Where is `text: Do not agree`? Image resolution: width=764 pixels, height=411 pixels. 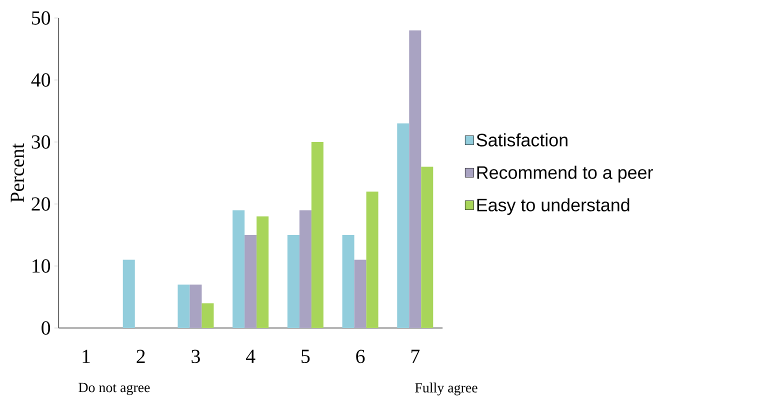
text: Do not agree is located at coordinates (114, 389).